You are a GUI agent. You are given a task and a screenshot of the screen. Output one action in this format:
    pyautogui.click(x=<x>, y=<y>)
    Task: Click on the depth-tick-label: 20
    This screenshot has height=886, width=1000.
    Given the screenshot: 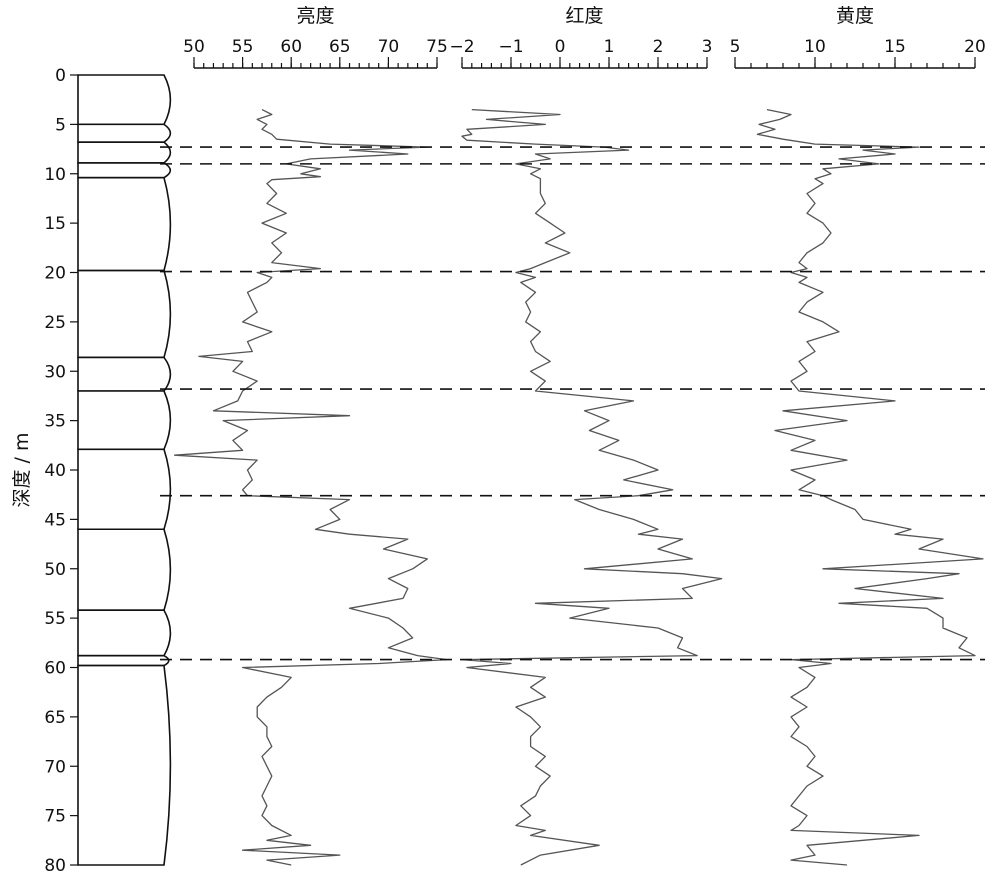 What is the action you would take?
    pyautogui.click(x=55, y=274)
    